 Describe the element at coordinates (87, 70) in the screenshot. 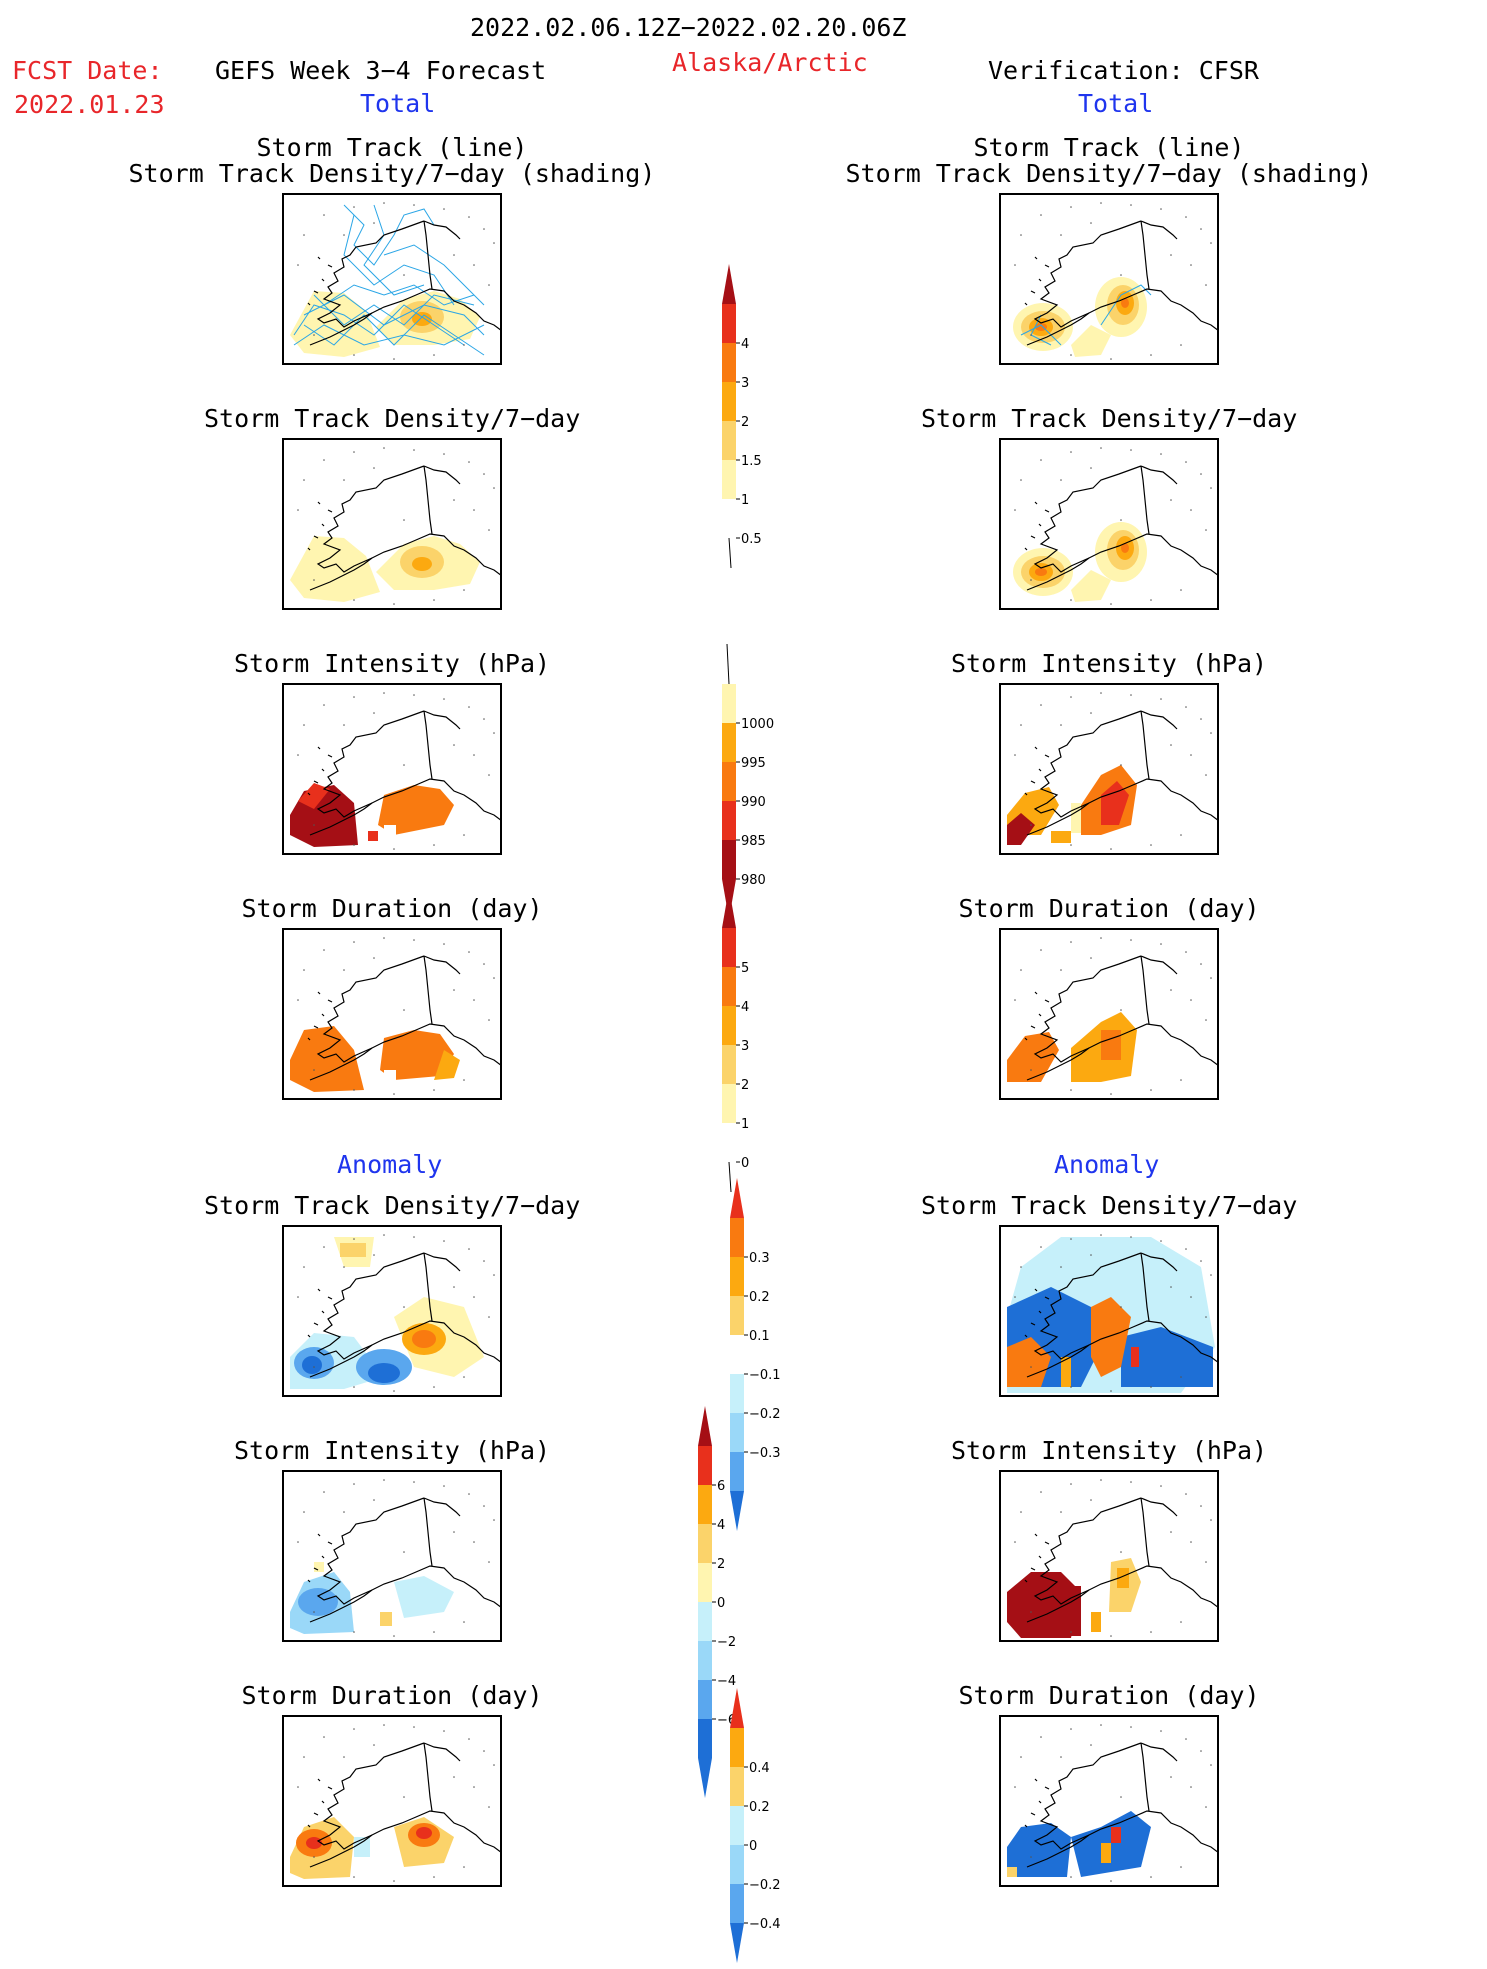

I see `fcst-date-label: FCST Date:` at that location.